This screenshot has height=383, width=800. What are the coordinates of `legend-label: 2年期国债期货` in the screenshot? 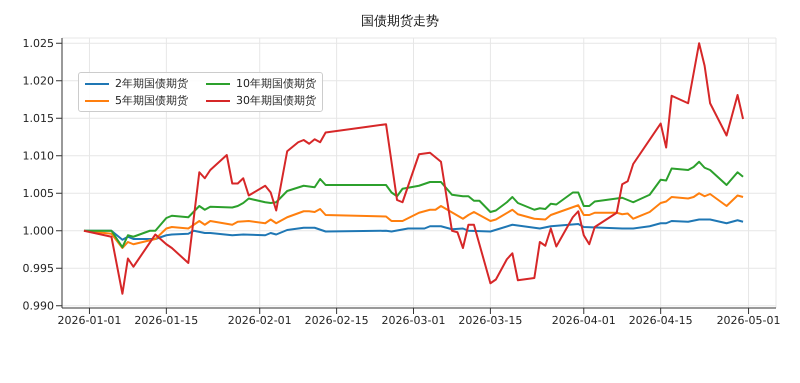 It's located at (151, 83).